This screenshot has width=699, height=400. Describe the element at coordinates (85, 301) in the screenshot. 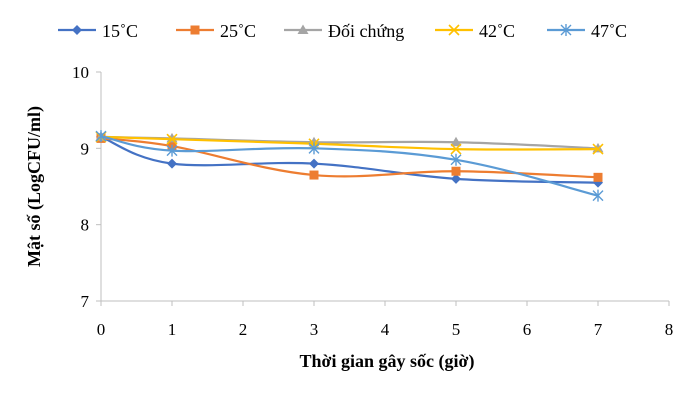

I see `y-tick-label: 7` at that location.